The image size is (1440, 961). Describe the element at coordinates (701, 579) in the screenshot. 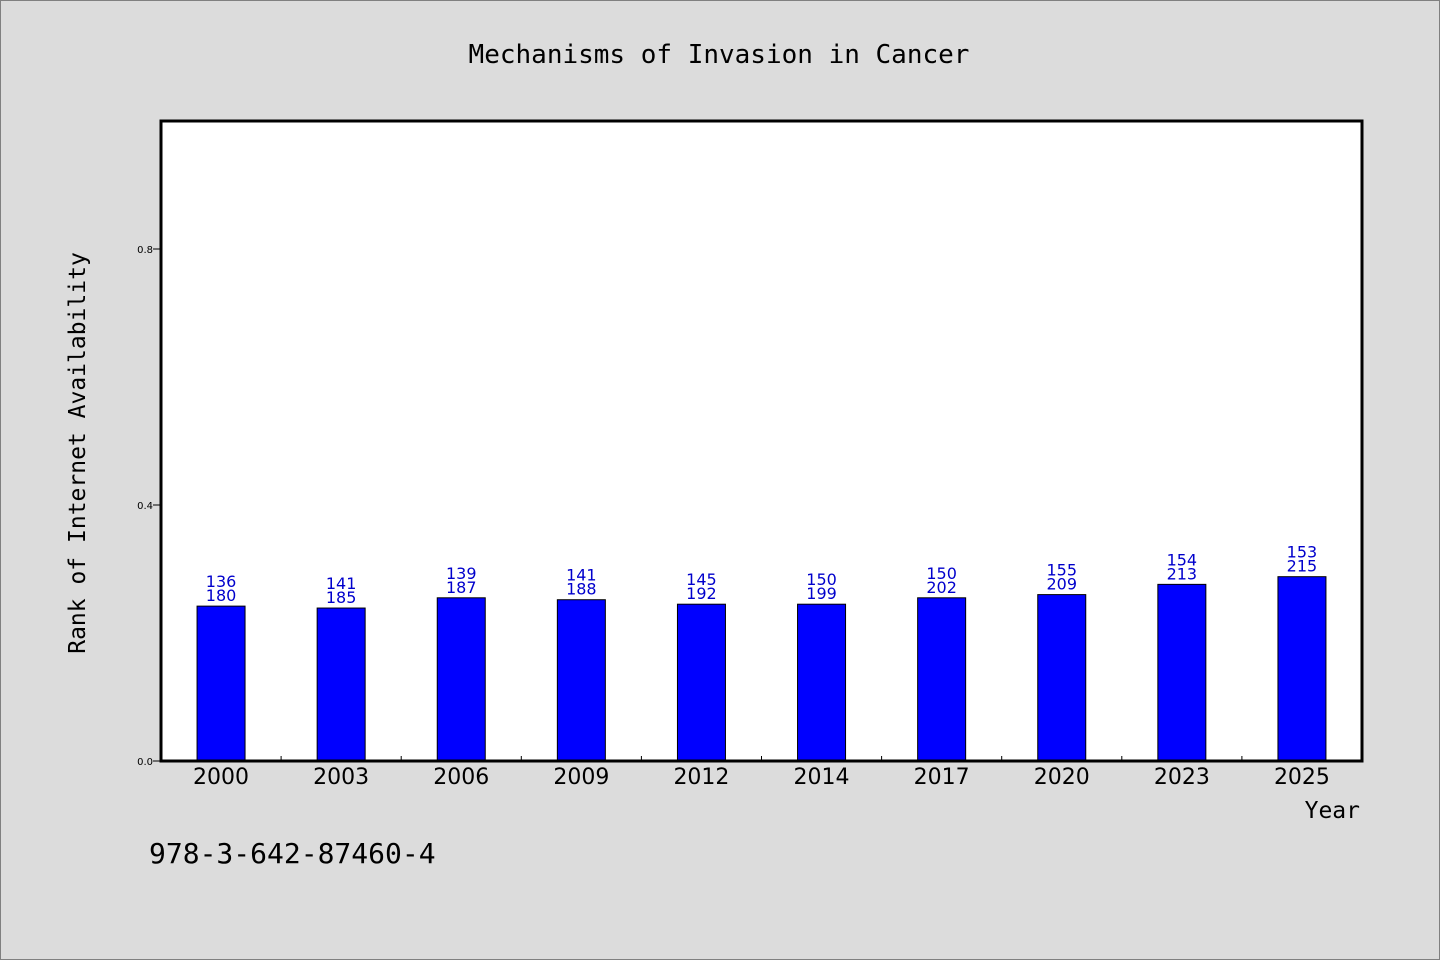

I see `bar-label-top: 145` at that location.